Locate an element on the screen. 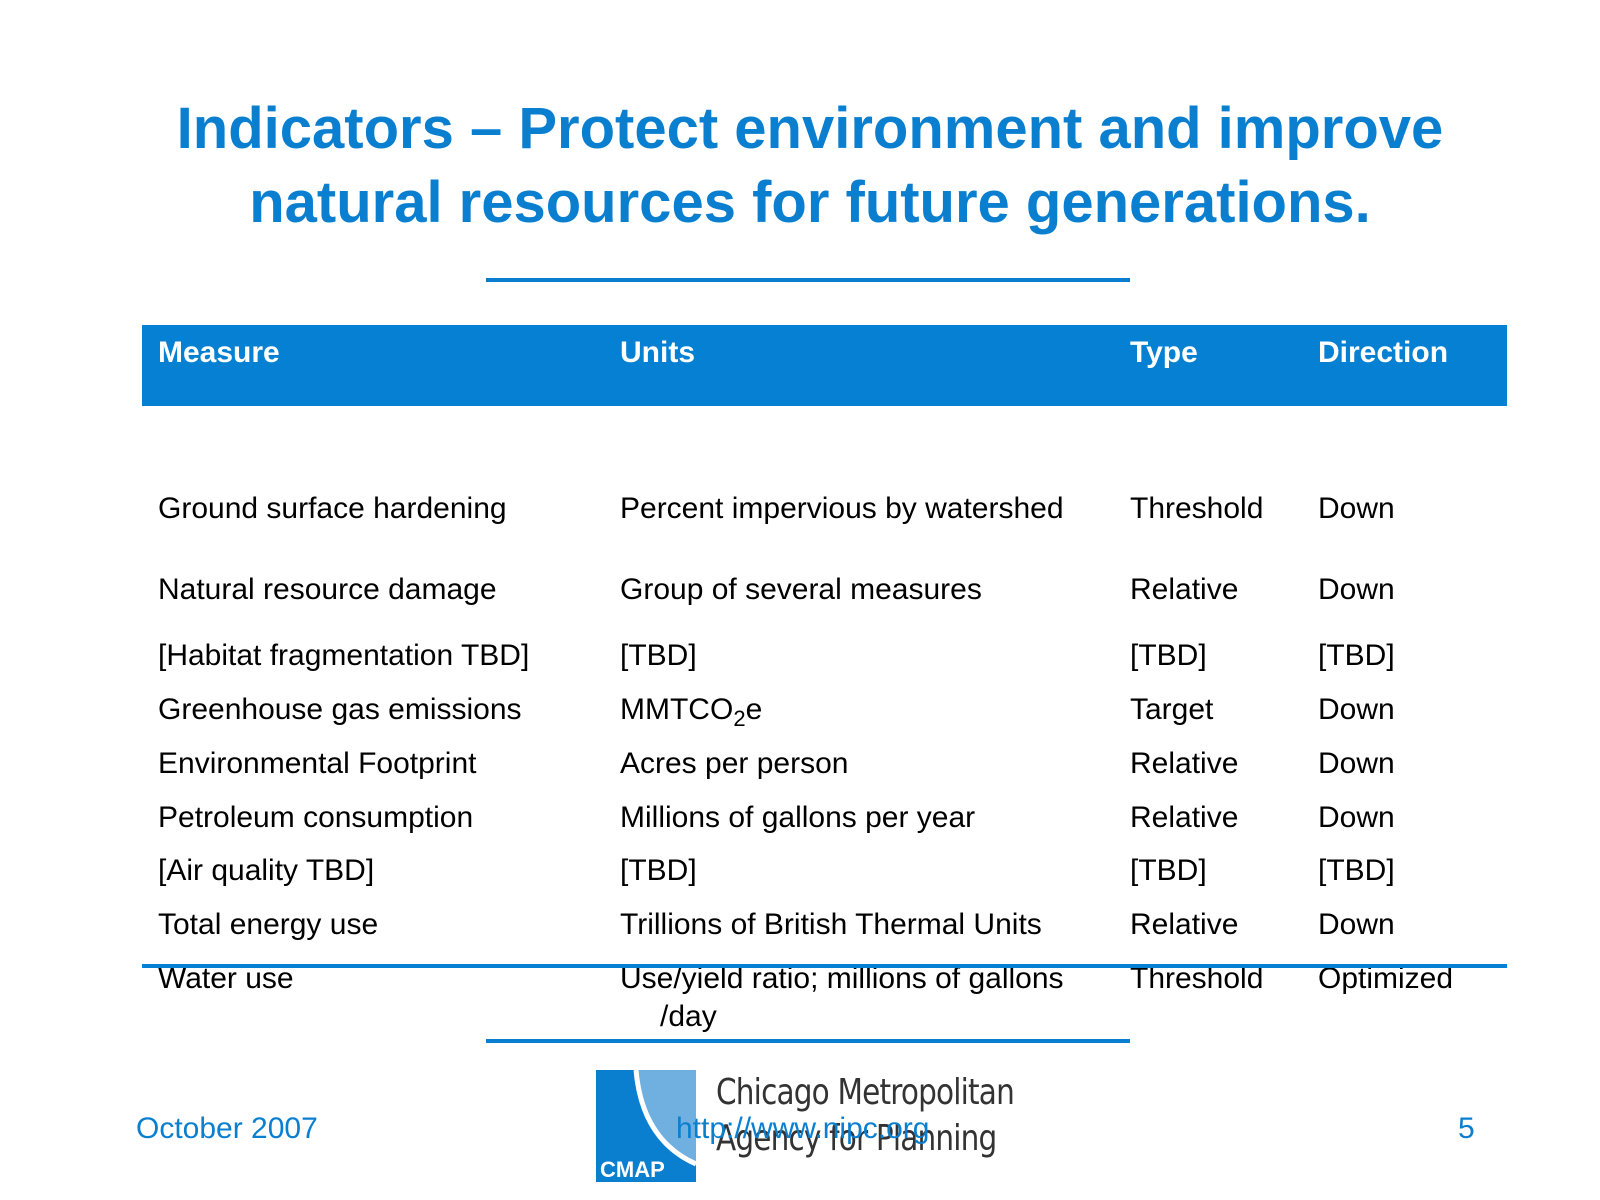 The height and width of the screenshot is (1200, 1600). cell-measure: [Air quality TBD] is located at coordinates (266, 870).